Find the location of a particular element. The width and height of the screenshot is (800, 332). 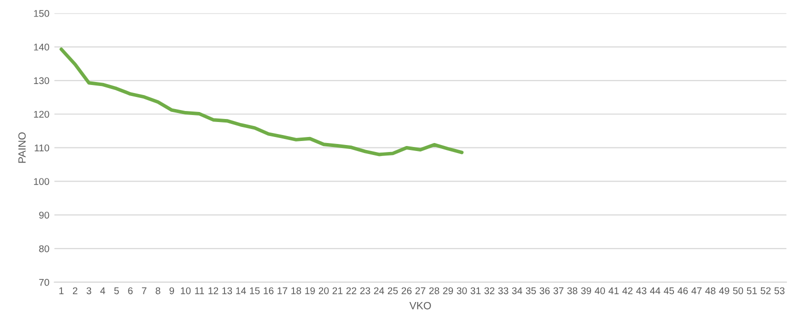

x-tick-label: 44 is located at coordinates (655, 290).